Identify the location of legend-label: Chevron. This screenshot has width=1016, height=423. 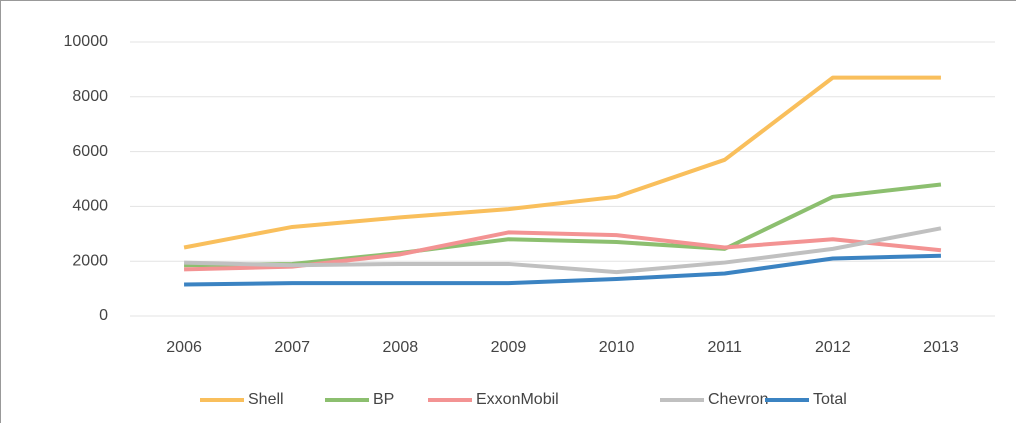
(738, 399).